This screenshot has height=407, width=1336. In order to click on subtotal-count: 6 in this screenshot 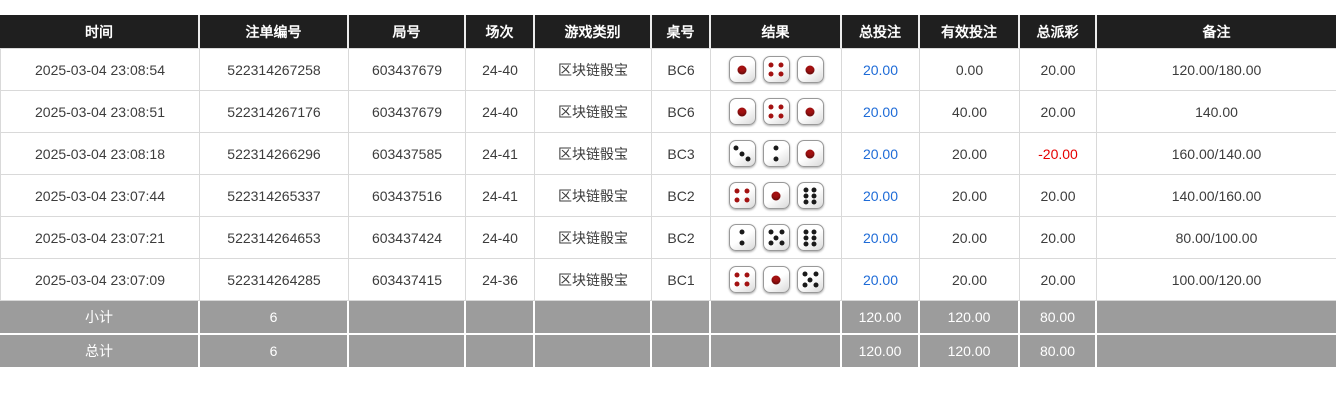, I will do `click(274, 318)`.